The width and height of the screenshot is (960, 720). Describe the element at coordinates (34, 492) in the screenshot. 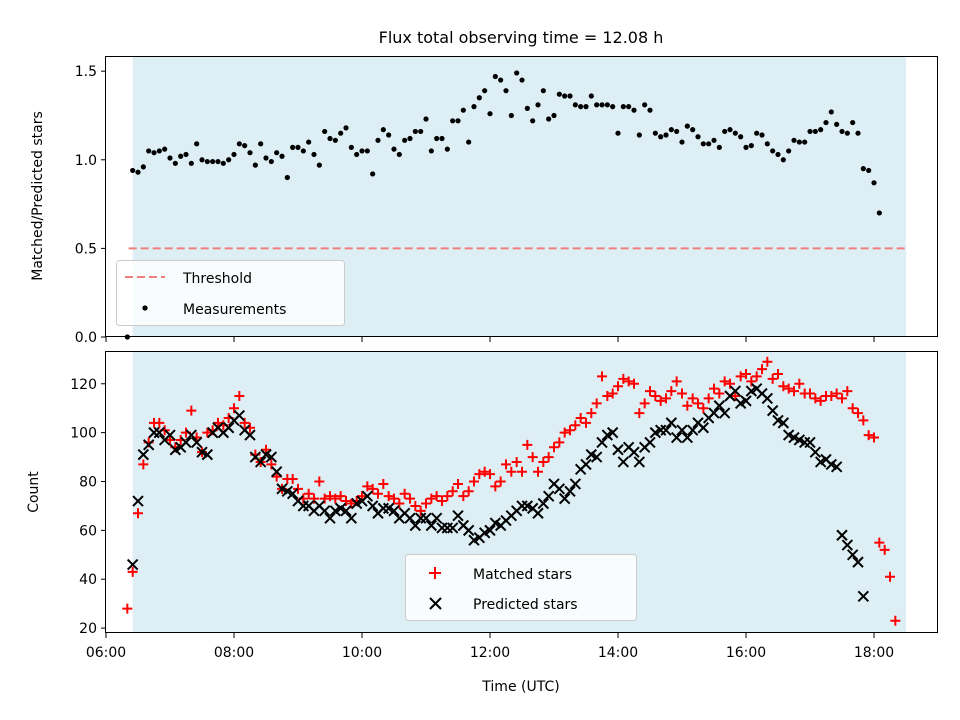

I see `bottom-y-axis-label: Count` at that location.